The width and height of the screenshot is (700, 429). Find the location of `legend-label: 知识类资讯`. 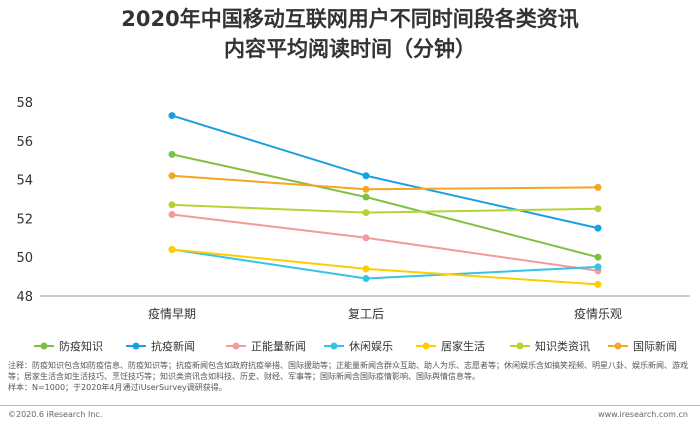

legend-label: 知识类资讯 is located at coordinates (562, 346).